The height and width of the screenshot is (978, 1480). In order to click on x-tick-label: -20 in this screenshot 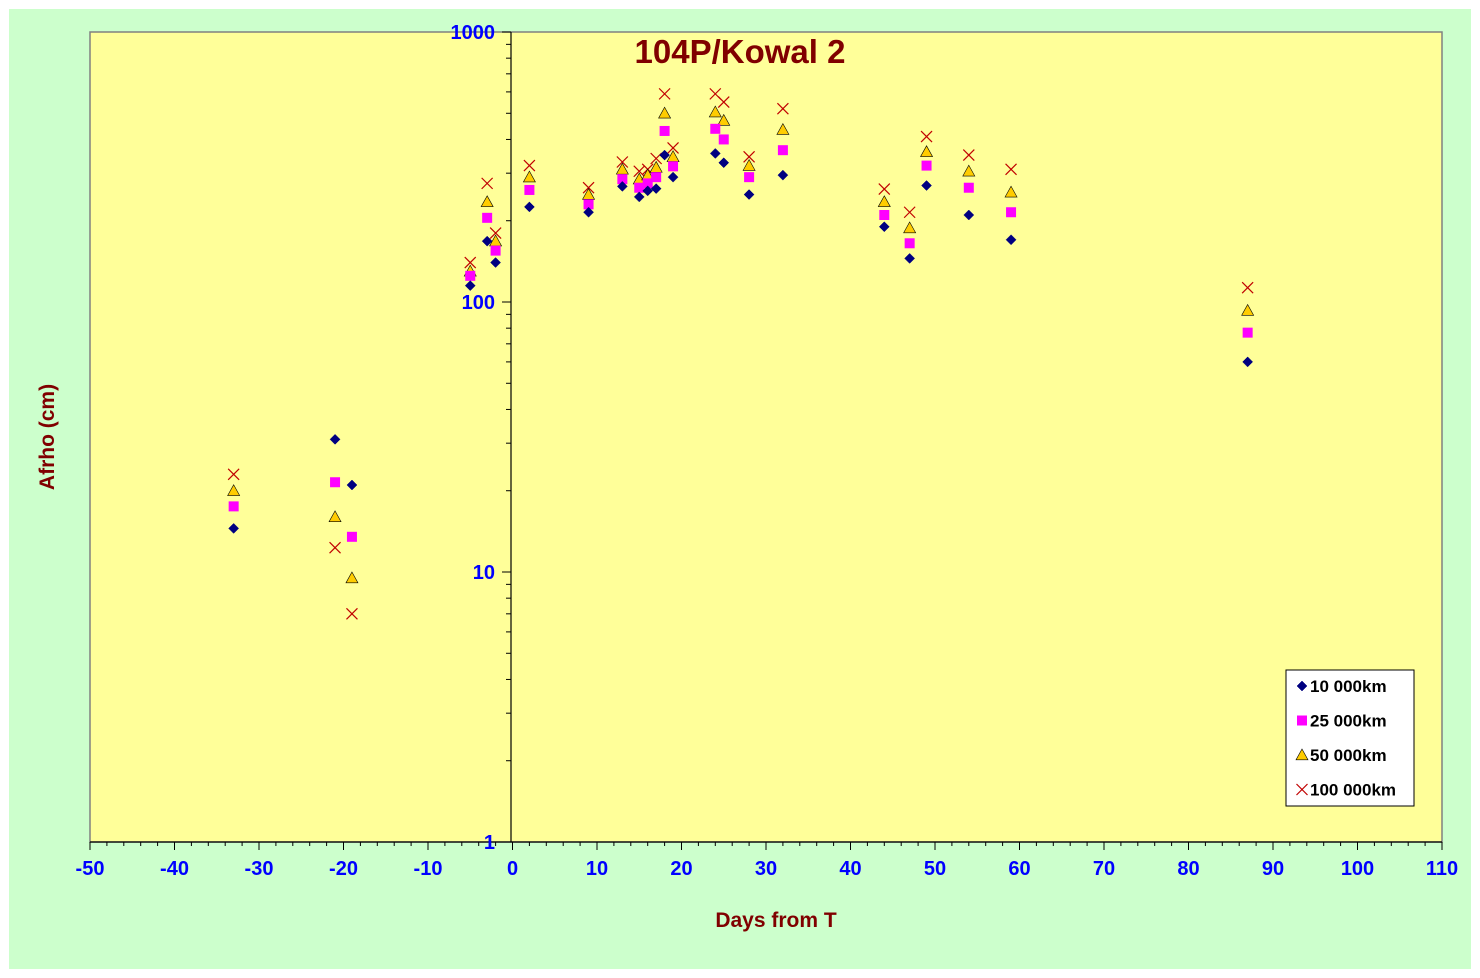, I will do `click(343, 869)`.